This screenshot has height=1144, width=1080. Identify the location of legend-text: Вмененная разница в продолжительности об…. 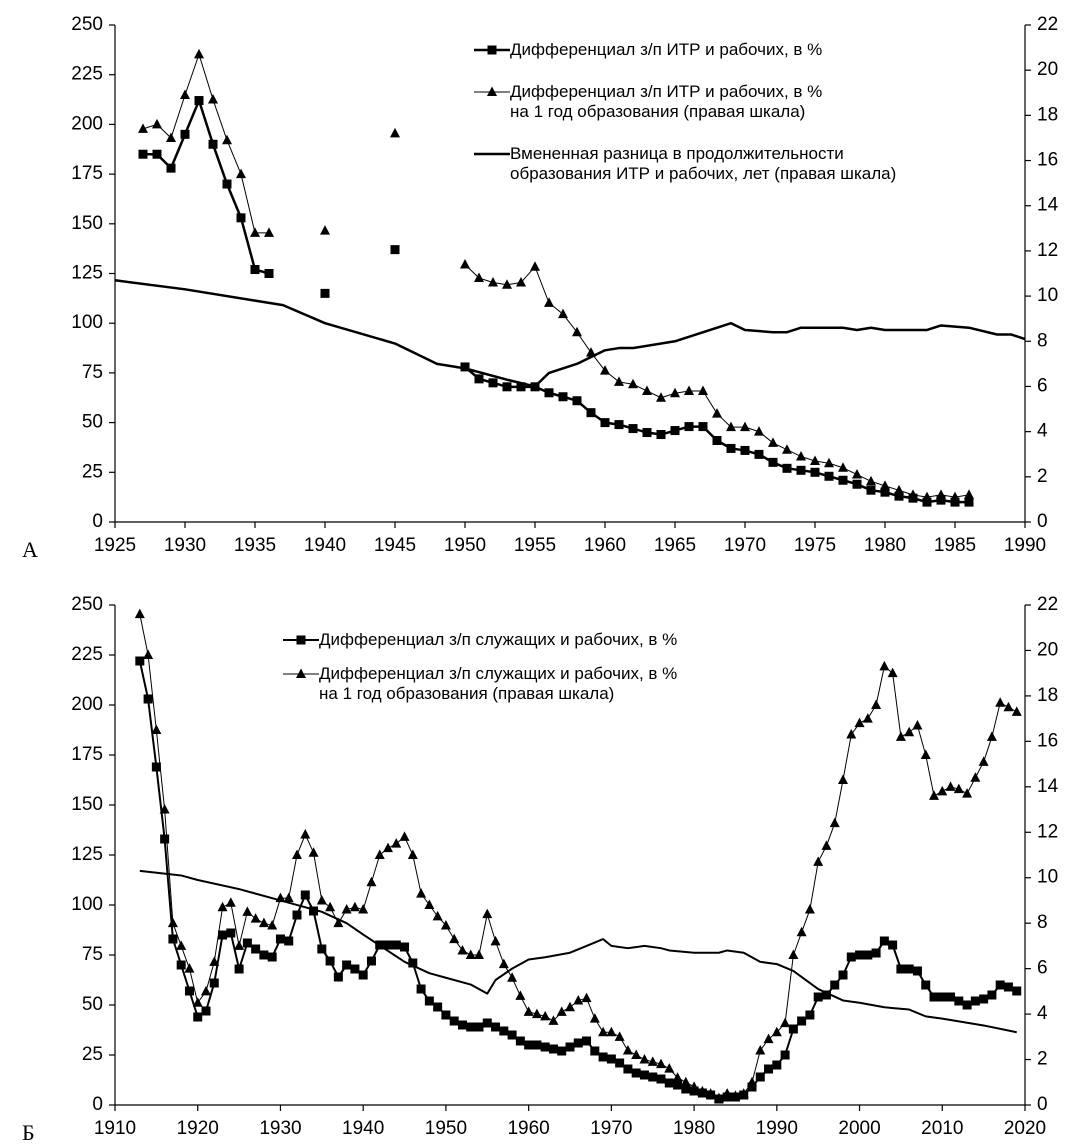
(703, 163).